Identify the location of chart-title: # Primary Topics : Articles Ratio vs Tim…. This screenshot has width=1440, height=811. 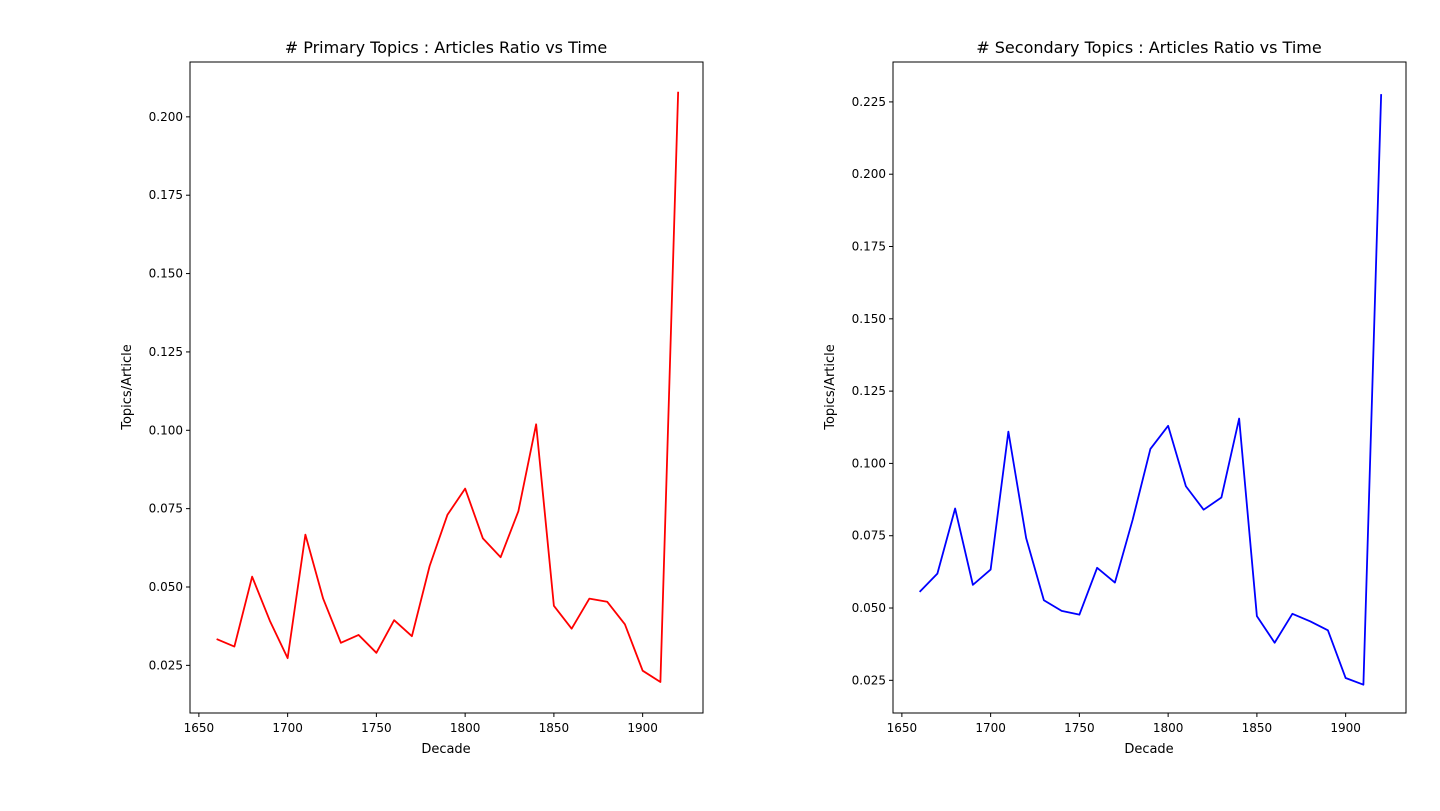
(446, 47).